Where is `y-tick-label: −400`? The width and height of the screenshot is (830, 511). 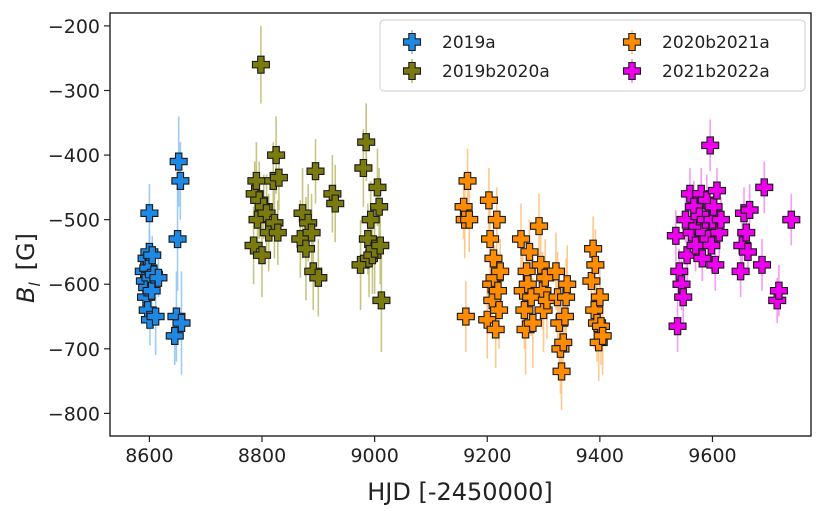
y-tick-label: −400 is located at coordinates (74, 156).